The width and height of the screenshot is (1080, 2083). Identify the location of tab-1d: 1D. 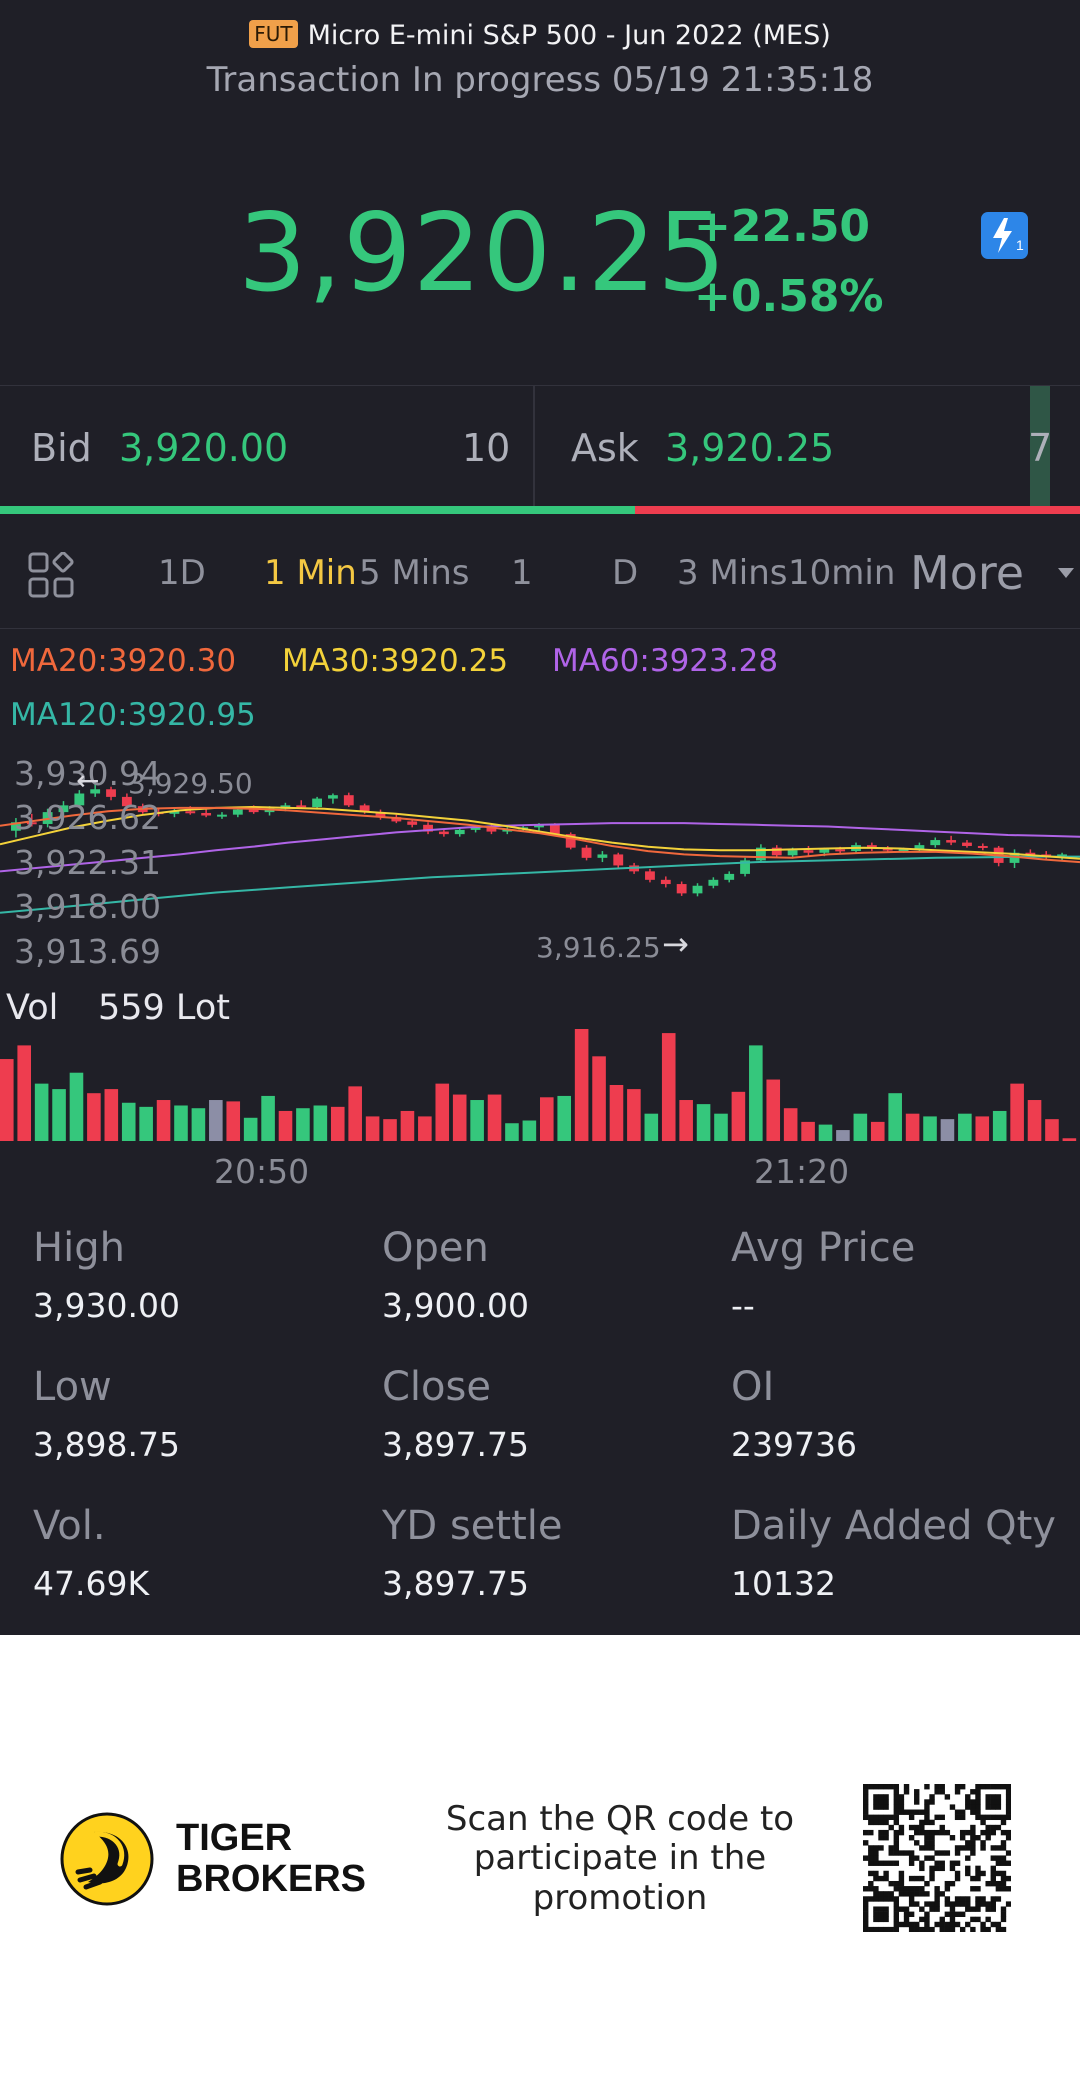
(182, 573).